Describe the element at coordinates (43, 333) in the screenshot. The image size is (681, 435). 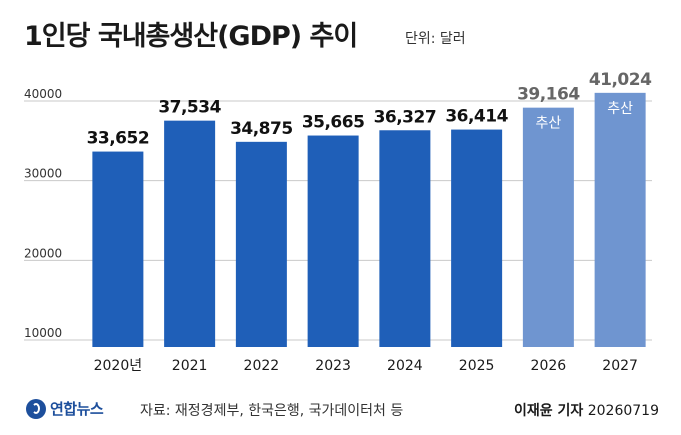
I see `y-tick-label: 10000` at that location.